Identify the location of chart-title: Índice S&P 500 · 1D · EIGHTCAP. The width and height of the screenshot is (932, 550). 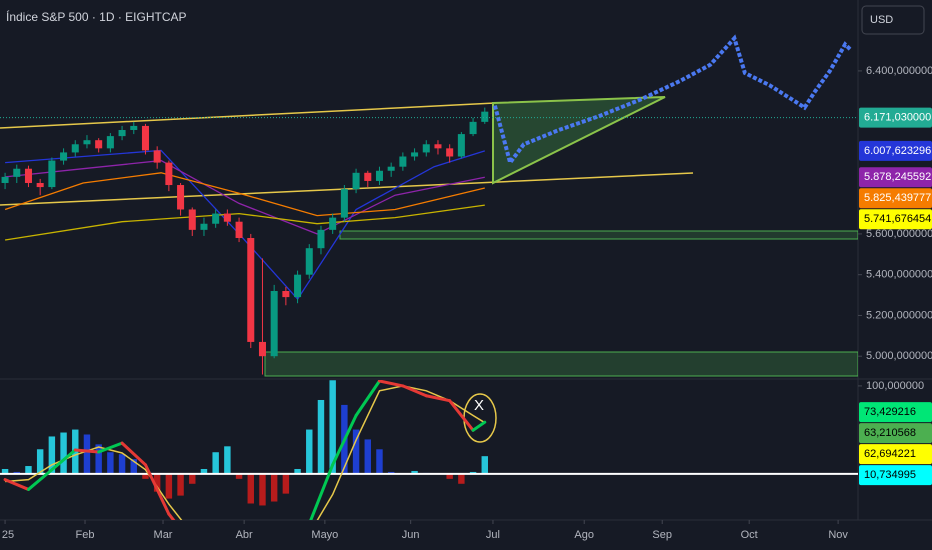
(96, 16).